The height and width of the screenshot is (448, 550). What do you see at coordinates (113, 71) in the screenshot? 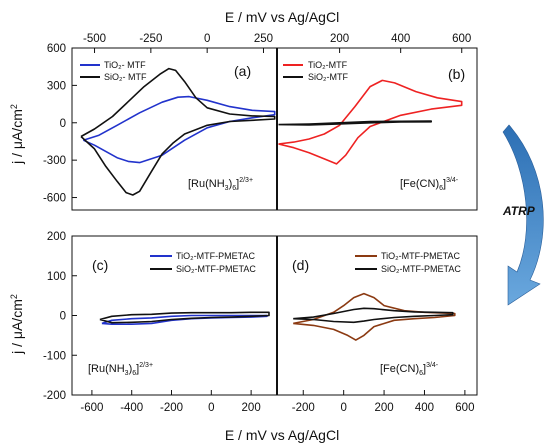
I see `legend-a: TiO₂- MTF SiO₂- MTF` at bounding box center [113, 71].